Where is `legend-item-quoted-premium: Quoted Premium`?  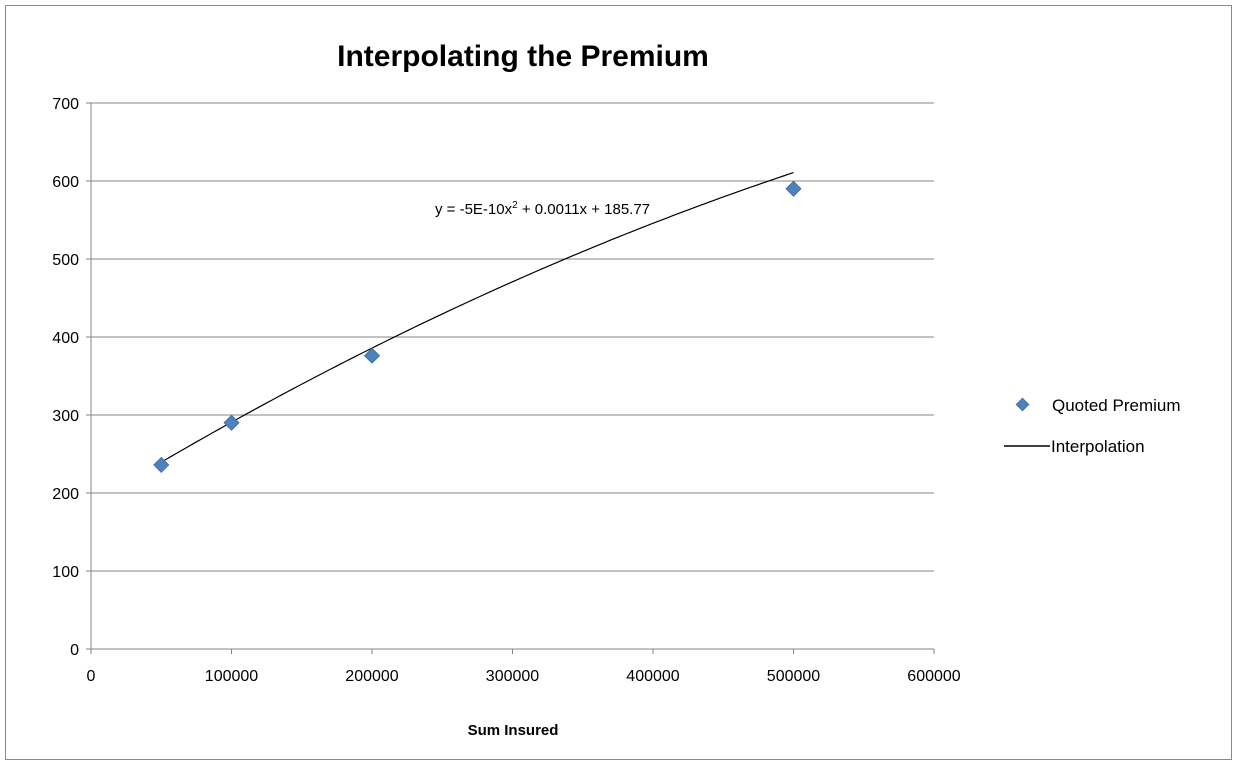 legend-item-quoted-premium: Quoted Premium is located at coordinates (1098, 405).